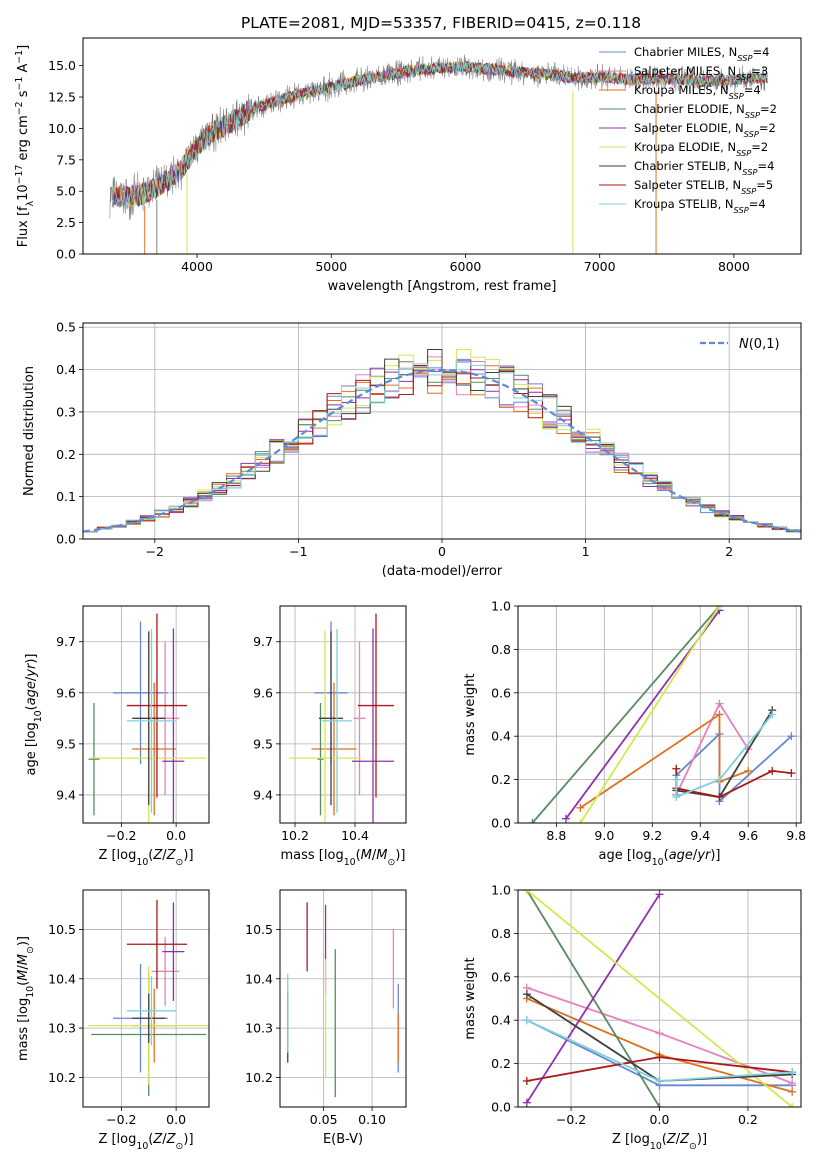  I want to click on y-tick-label: 10.0, so click(62, 128).